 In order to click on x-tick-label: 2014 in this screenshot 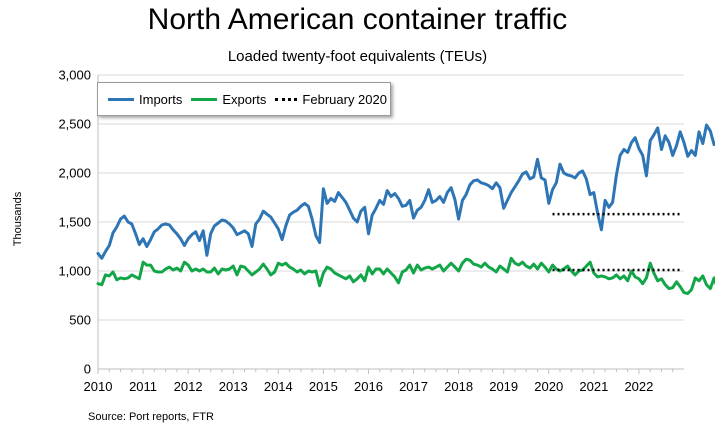, I will do `click(278, 386)`.